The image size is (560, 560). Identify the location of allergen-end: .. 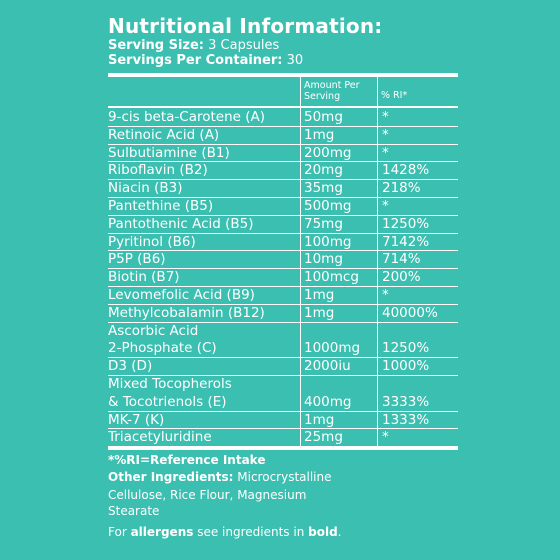
(339, 532).